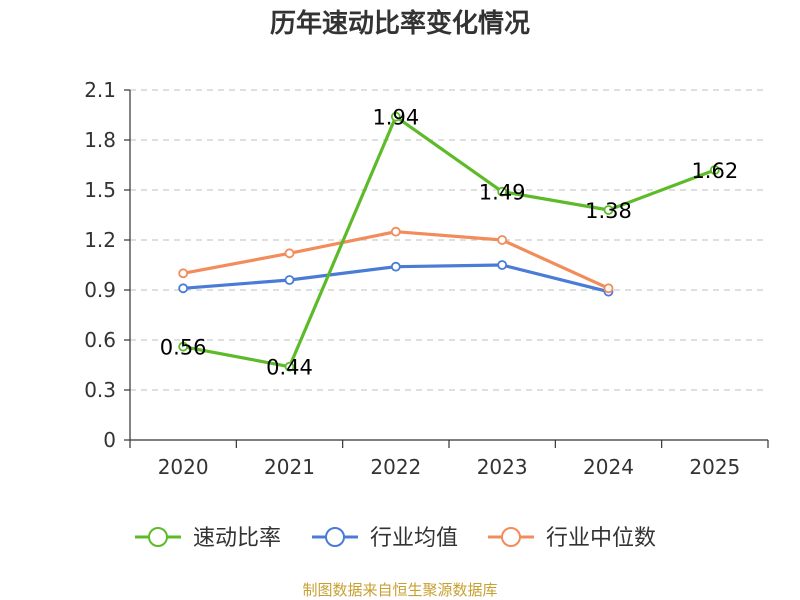  I want to click on chart-title: 历年速动比率变化情况, so click(400, 23).